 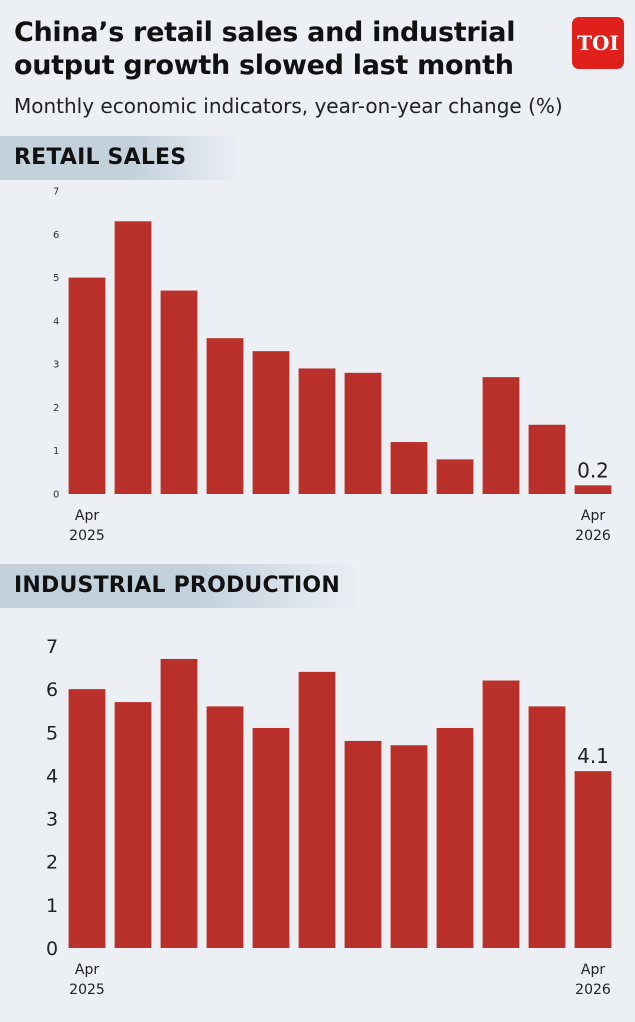 What do you see at coordinates (363, 433) in the screenshot?
I see `bar: Oct 2025: 2.8` at bounding box center [363, 433].